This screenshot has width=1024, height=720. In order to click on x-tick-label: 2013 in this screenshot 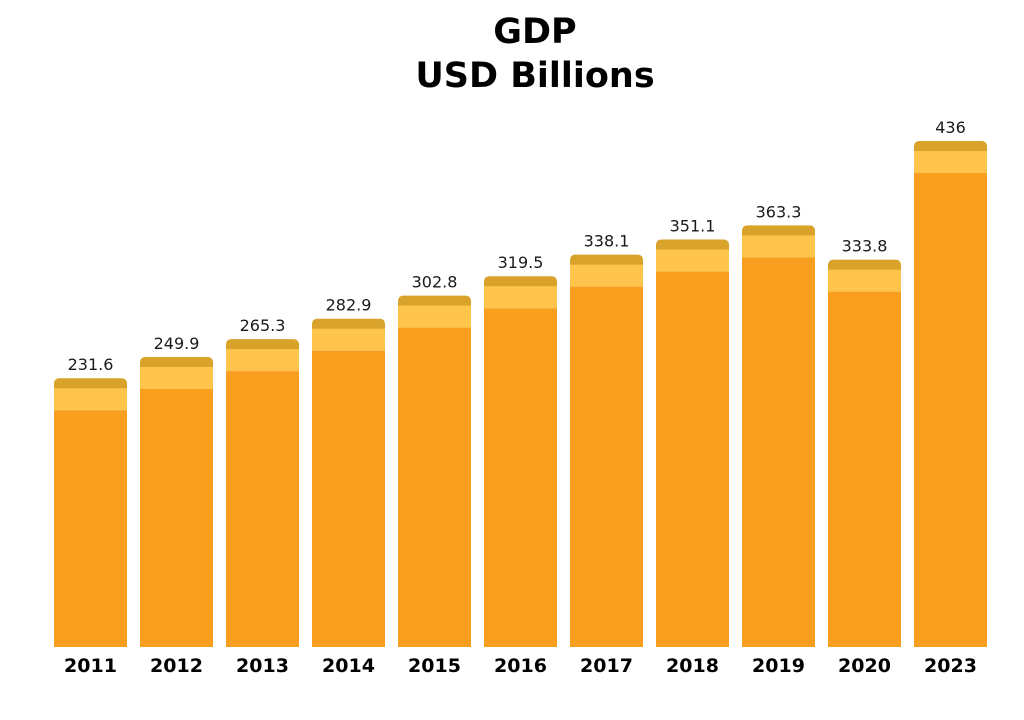, I will do `click(262, 666)`.